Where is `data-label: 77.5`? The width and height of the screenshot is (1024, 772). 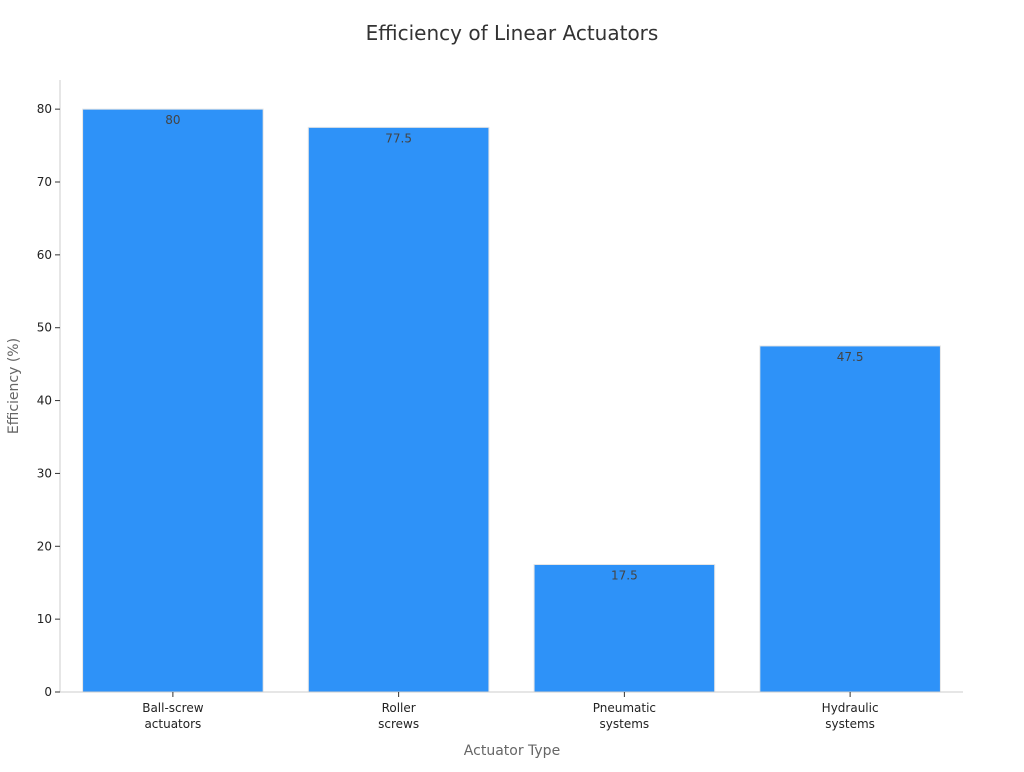 data-label: 77.5 is located at coordinates (398, 138).